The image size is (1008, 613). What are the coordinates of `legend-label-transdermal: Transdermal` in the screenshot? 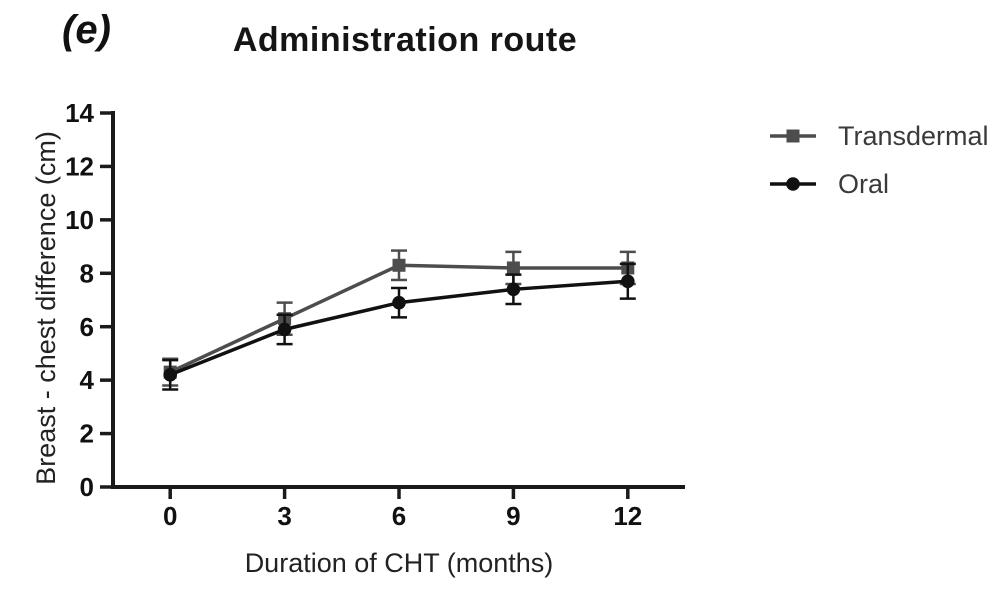 It's located at (913, 135).